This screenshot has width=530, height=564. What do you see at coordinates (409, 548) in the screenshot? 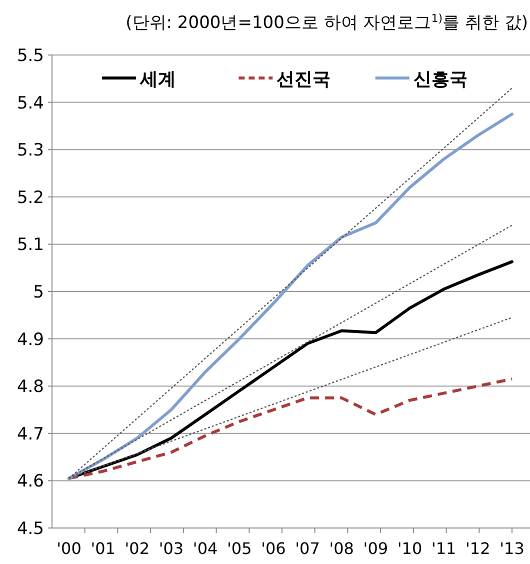
I see `x-tick-label: '10` at bounding box center [409, 548].